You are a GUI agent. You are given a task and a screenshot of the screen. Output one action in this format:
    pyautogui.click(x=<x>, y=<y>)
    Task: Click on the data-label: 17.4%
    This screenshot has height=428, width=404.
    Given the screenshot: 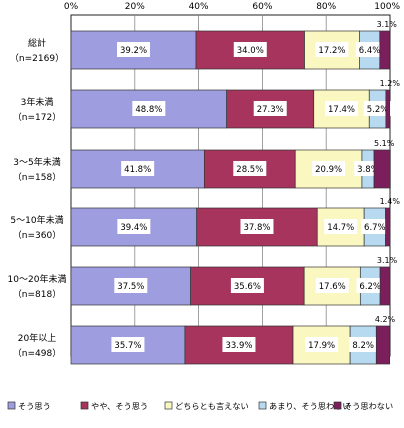 What is the action you would take?
    pyautogui.click(x=341, y=110)
    